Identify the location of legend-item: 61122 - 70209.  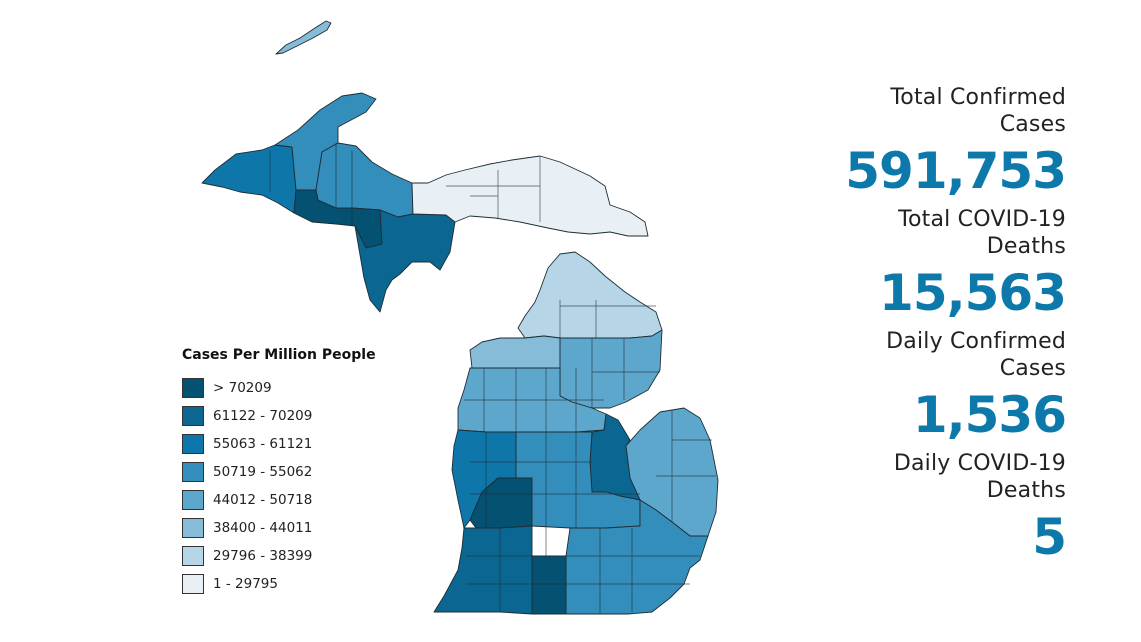
(302, 416).